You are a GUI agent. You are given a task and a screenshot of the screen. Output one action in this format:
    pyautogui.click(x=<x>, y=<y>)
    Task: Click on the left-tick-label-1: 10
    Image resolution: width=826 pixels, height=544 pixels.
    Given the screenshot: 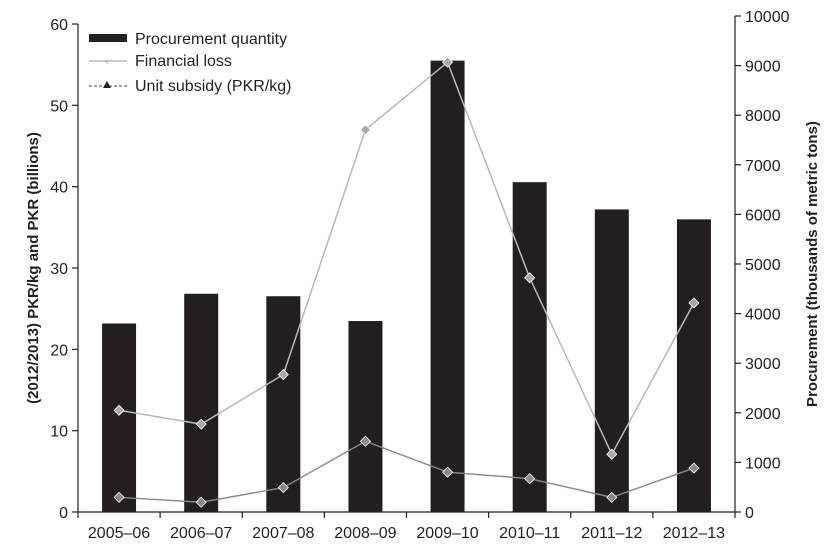 What is the action you would take?
    pyautogui.click(x=59, y=432)
    